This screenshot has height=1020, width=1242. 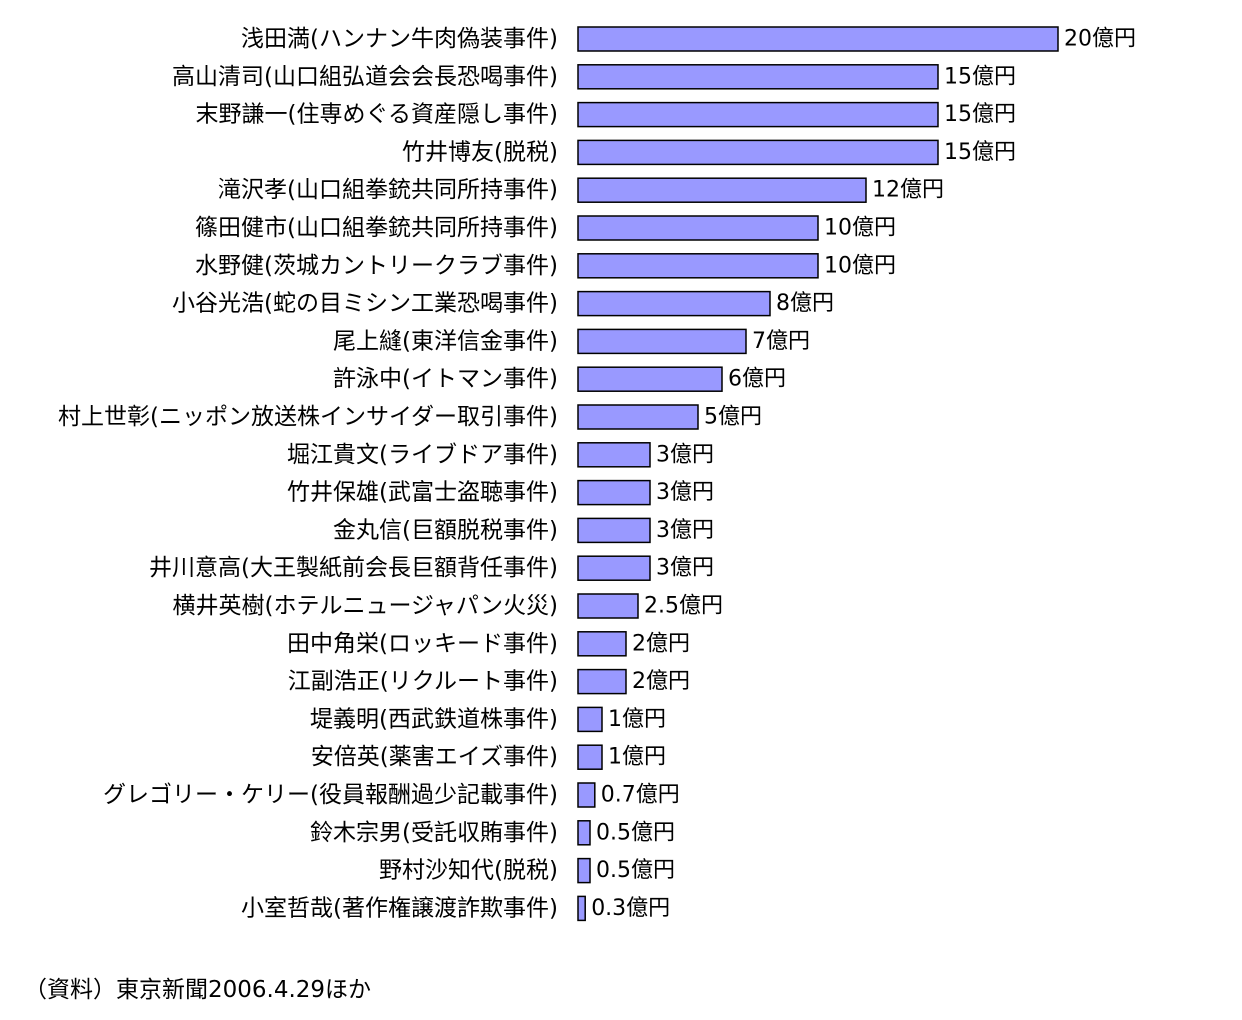 I want to click on value-label: 2.5億円, so click(x=683, y=606).